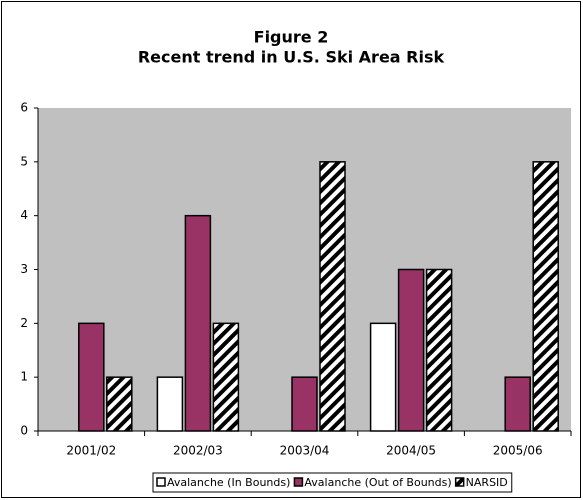  What do you see at coordinates (377, 482) in the screenshot?
I see `legend-label: Avalanche (Out of Bounds)` at bounding box center [377, 482].